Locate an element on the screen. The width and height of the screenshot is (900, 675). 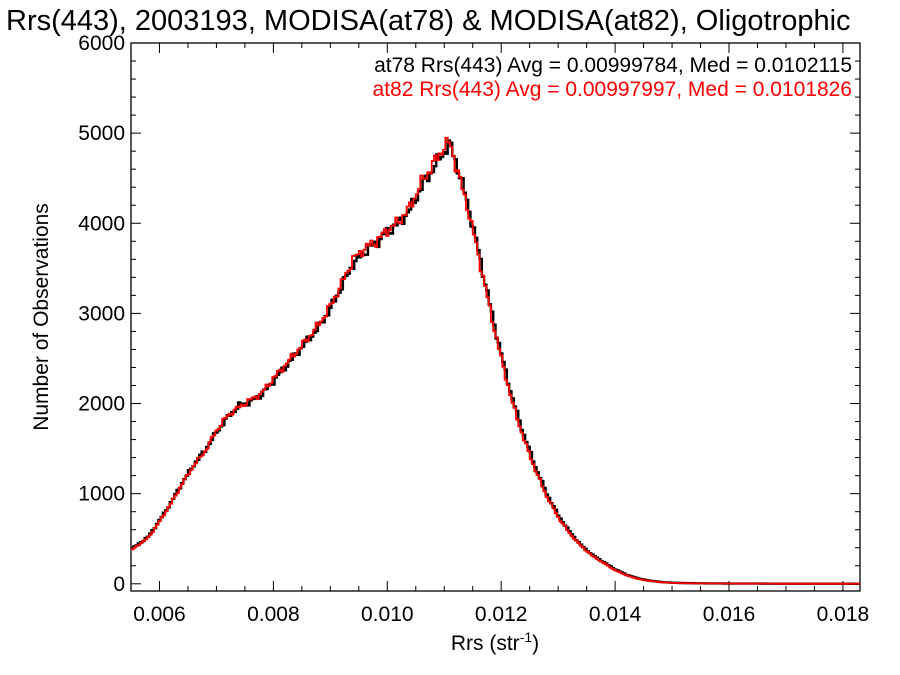
x-axis-label: Rrs (str-1) is located at coordinates (495, 642).